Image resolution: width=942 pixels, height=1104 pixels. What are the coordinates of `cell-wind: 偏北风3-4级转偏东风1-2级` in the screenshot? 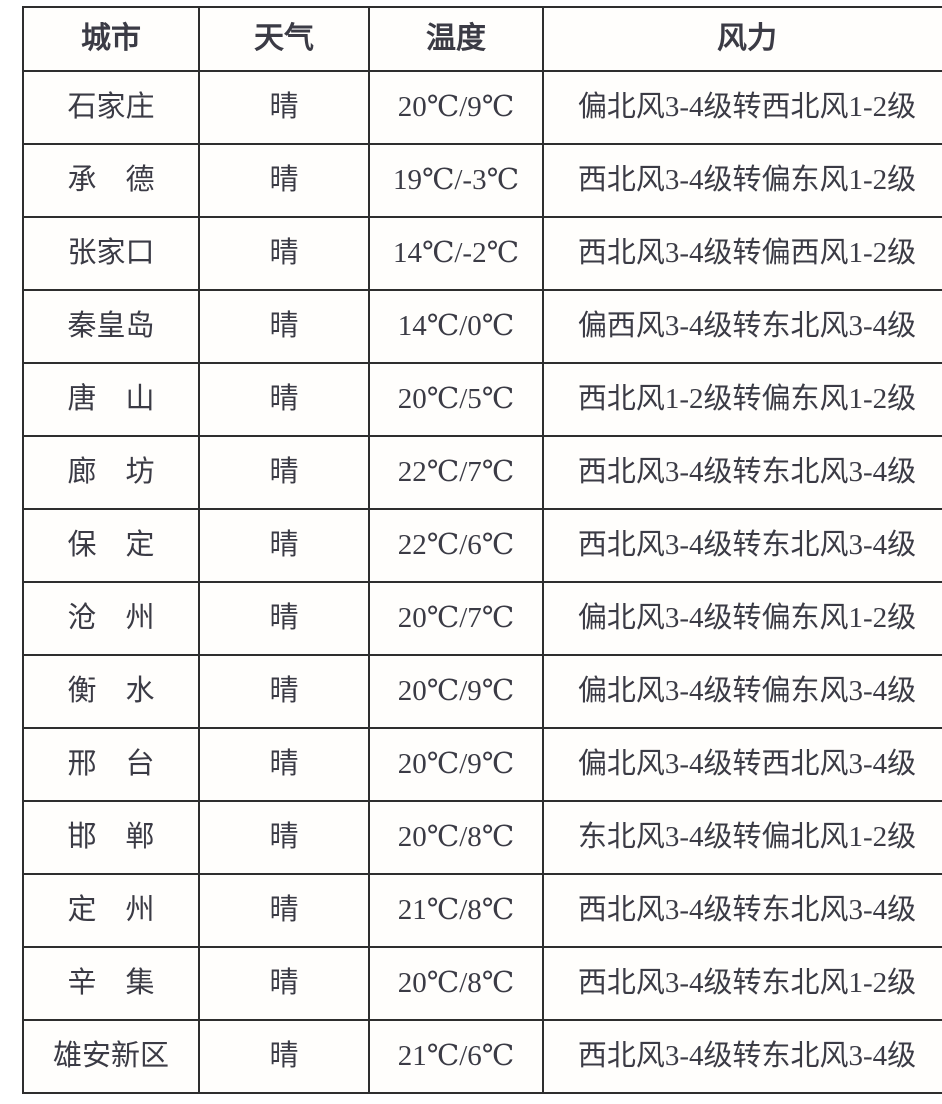 It's located at (742, 618).